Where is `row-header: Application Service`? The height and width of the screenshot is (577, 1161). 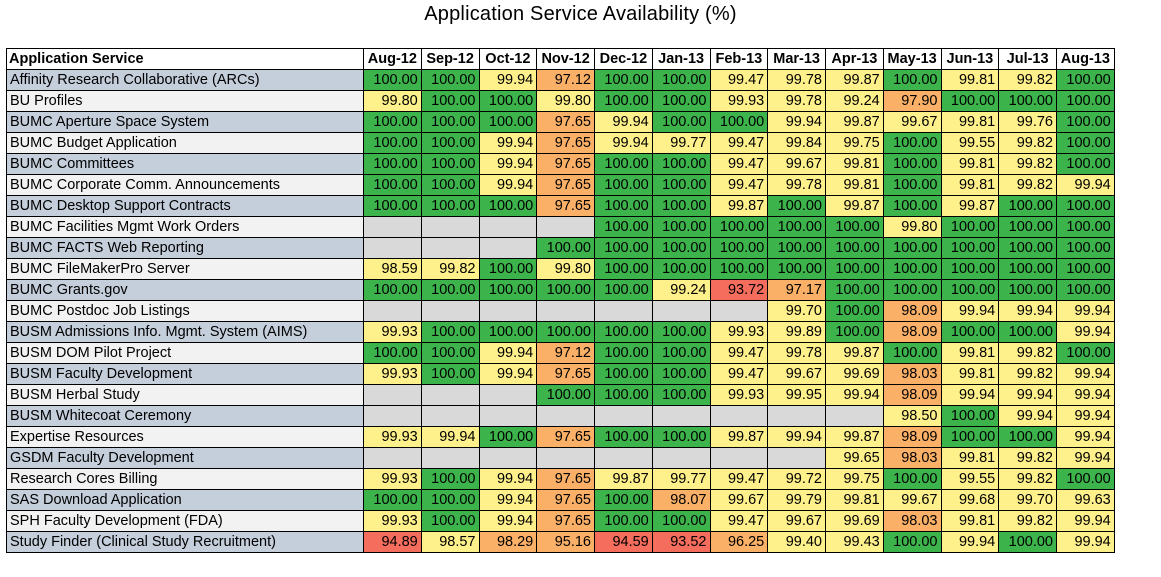
row-header: Application Service is located at coordinates (185, 59).